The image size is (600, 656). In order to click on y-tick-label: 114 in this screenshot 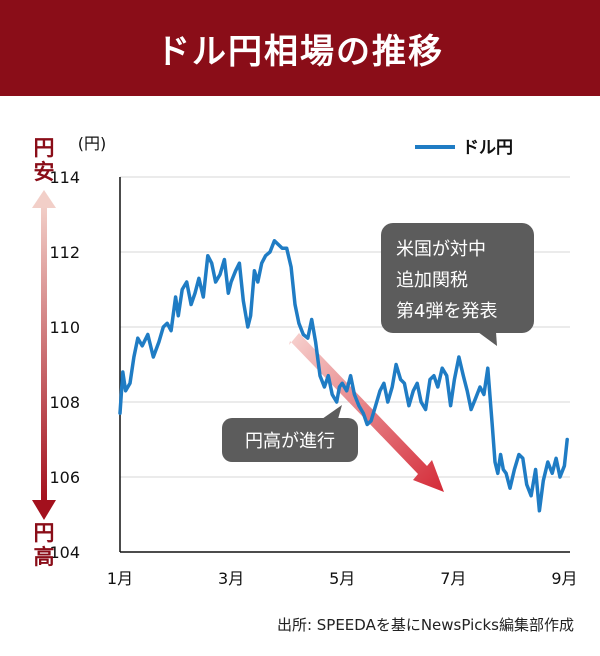, I will do `click(64, 177)`.